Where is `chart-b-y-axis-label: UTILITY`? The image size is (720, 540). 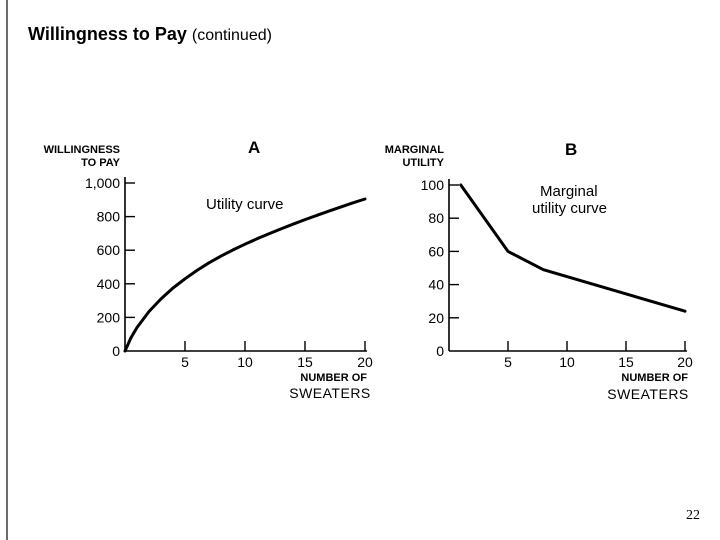 chart-b-y-axis-label: UTILITY is located at coordinates (423, 163).